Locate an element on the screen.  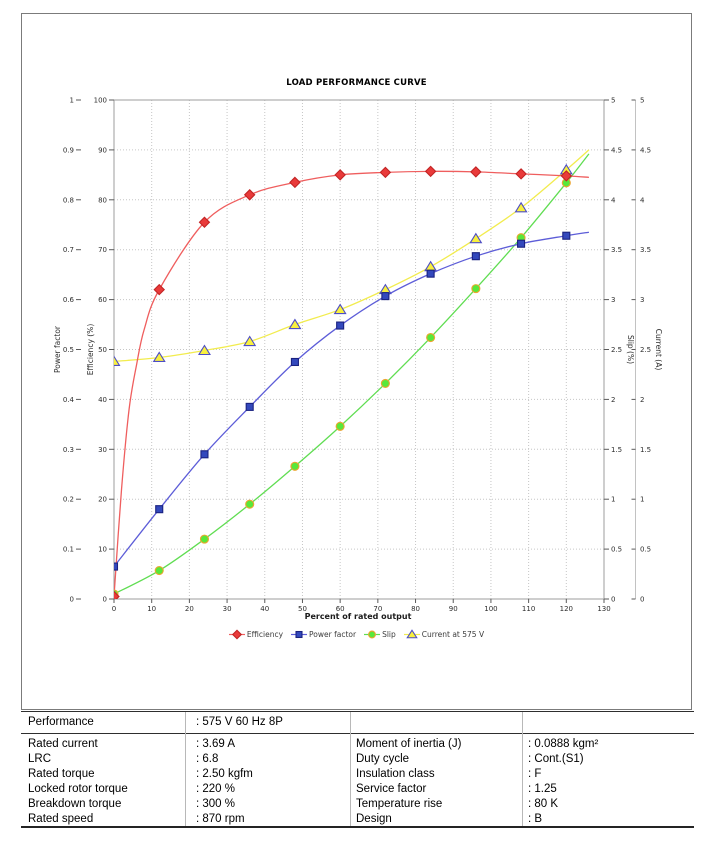
cur-tick-label: 2 is located at coordinates (642, 400).